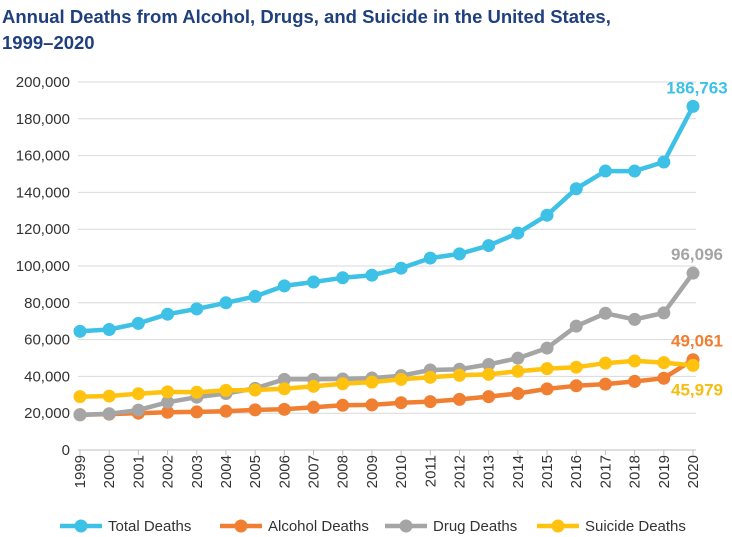 The height and width of the screenshot is (537, 732). I want to click on legend-item-suicide-deaths: Suicide Deaths, so click(611, 526).